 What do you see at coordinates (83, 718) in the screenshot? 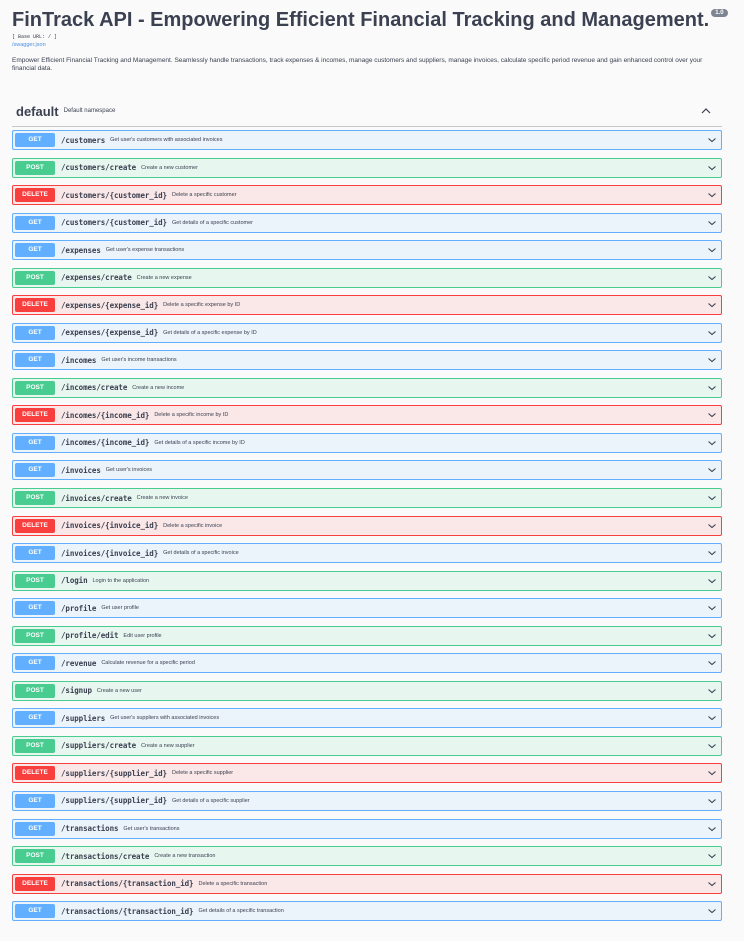
I see `endpoint-path: /suppliers` at bounding box center [83, 718].